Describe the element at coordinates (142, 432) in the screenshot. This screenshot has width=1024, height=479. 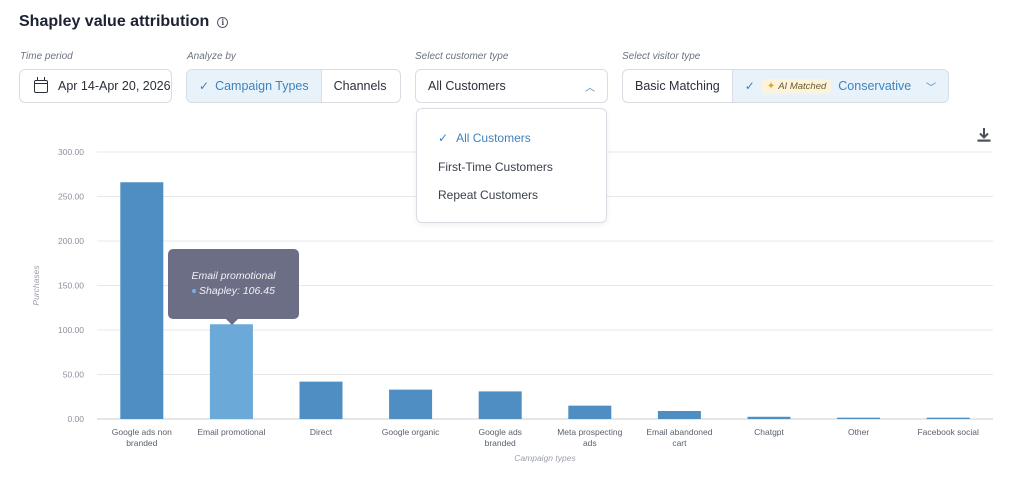
I see `x-tick-label: Google ads non` at that location.